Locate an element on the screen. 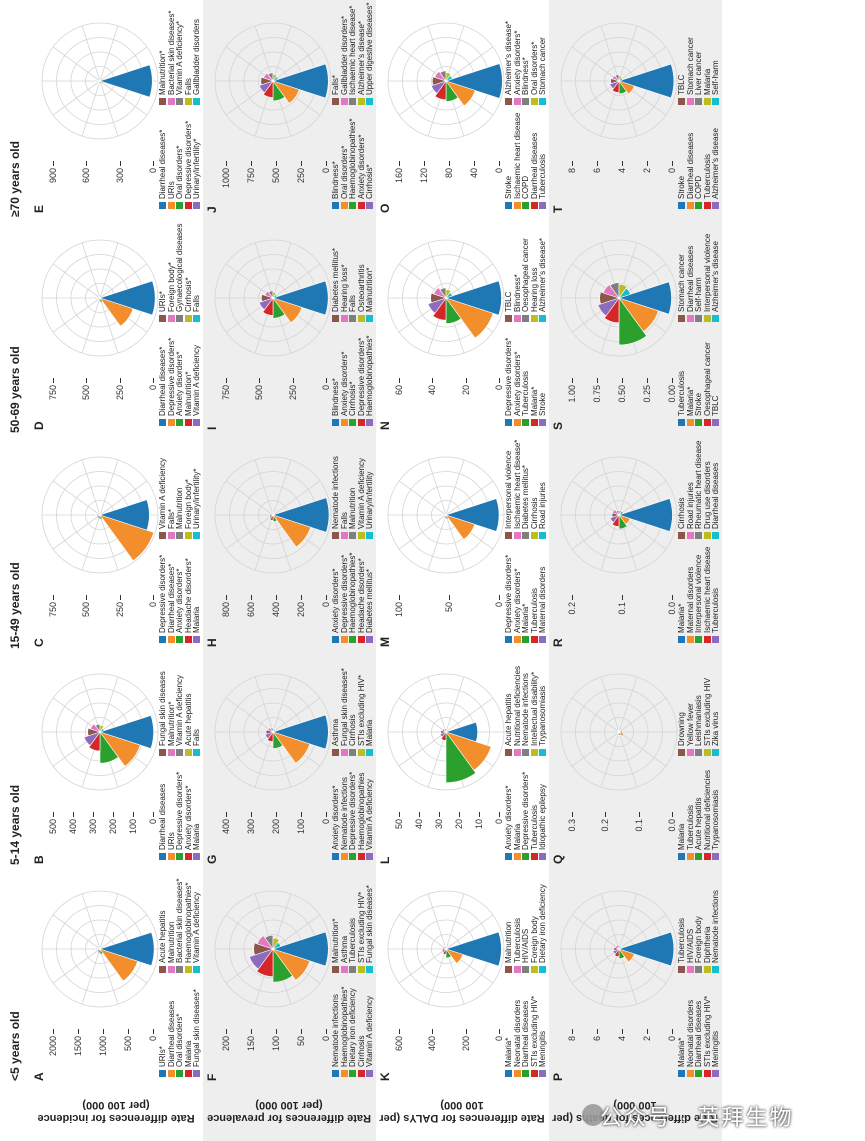 This screenshot has width=865, height=1141. tick-label: 4 is located at coordinates (622, 167).